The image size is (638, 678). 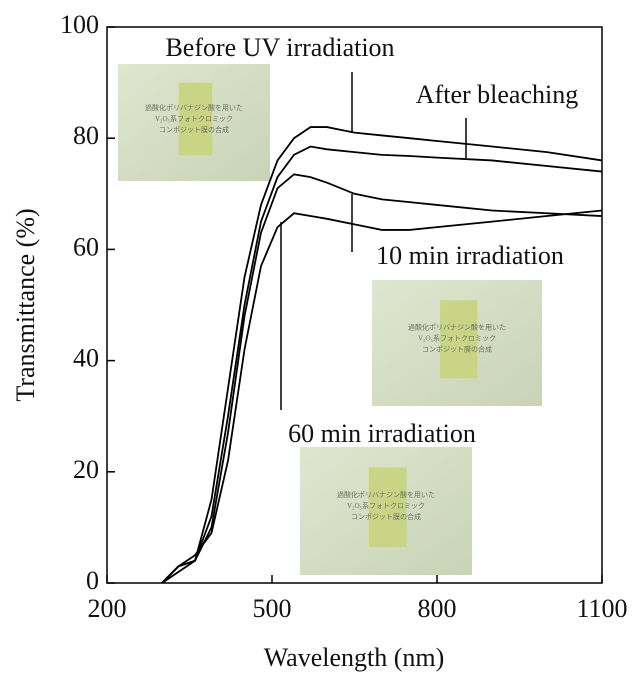 I want to click on y-tick-label: 40, so click(x=86, y=358).